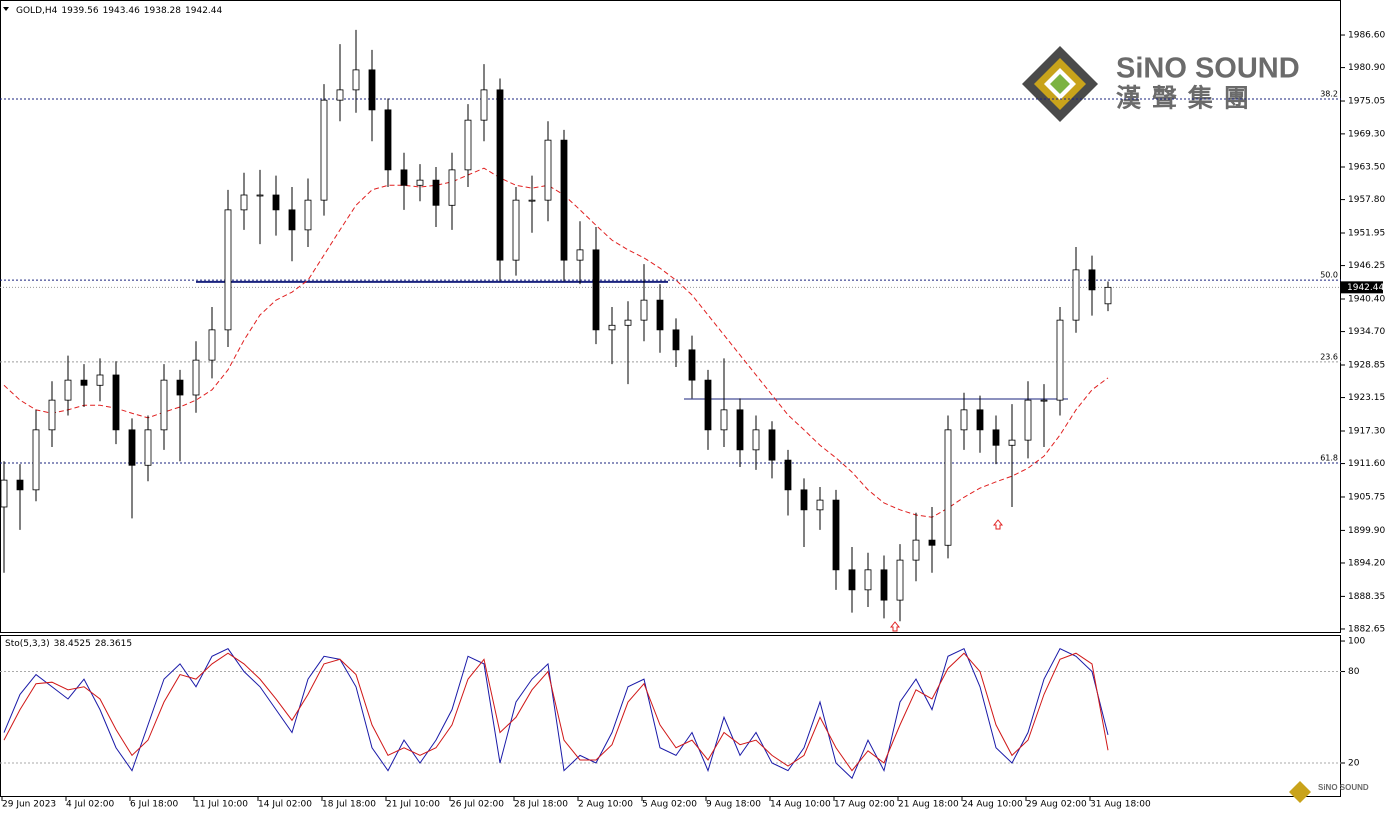 Image resolution: width=1387 pixels, height=814 pixels. What do you see at coordinates (1183, 98) in the screenshot?
I see `logo-text: 漢 聲 集 團` at bounding box center [1183, 98].